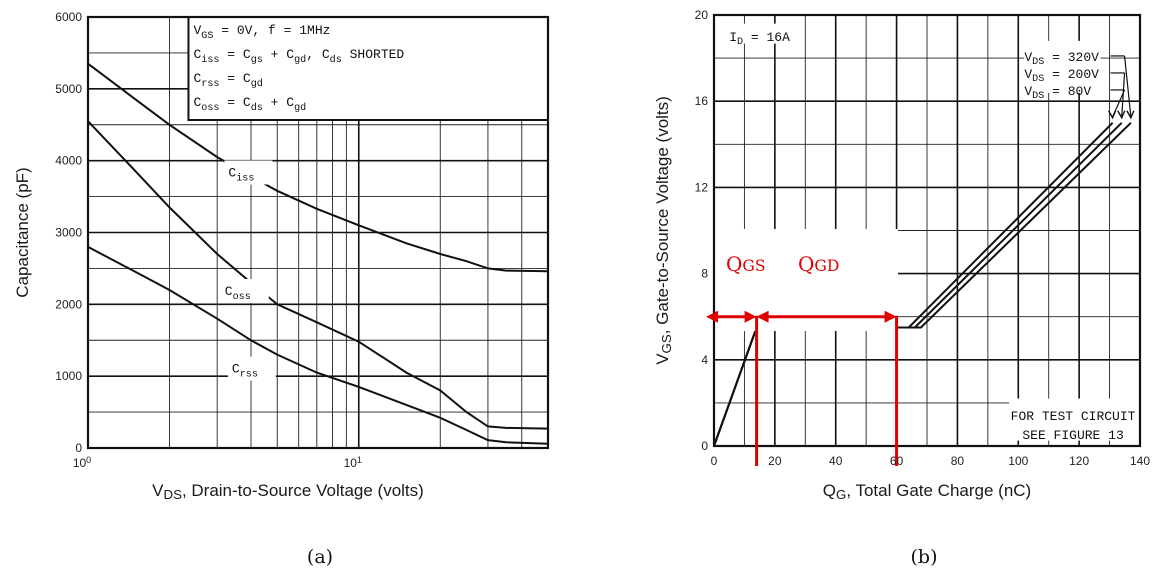 This screenshot has width=1164, height=574. I want to click on panel-a-caption: (a), so click(320, 557).